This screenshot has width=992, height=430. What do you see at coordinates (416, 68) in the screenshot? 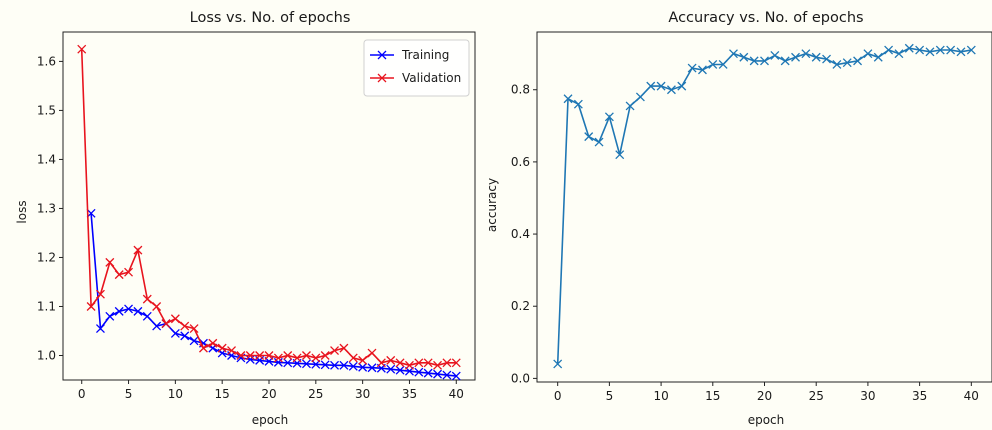
I see `loss-legend-box` at bounding box center [416, 68].